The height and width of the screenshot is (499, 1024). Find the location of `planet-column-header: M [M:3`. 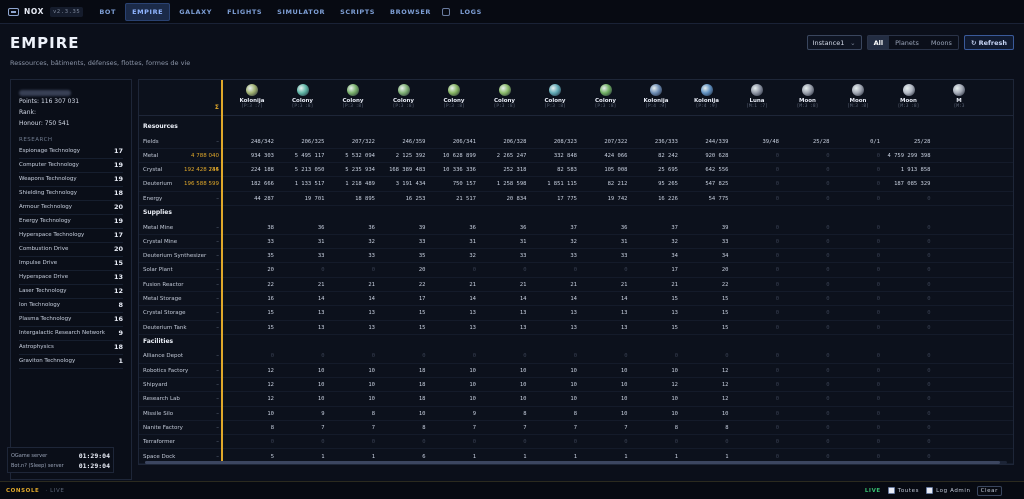

planet-column-header: M [M:3 is located at coordinates (959, 98).